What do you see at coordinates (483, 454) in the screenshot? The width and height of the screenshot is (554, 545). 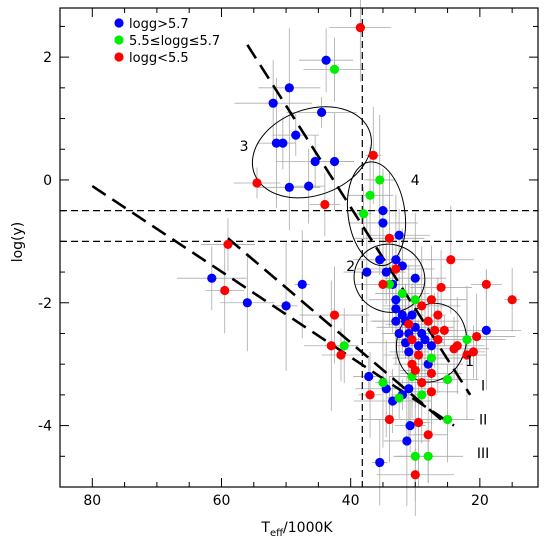 I see `region-label: III` at bounding box center [483, 454].